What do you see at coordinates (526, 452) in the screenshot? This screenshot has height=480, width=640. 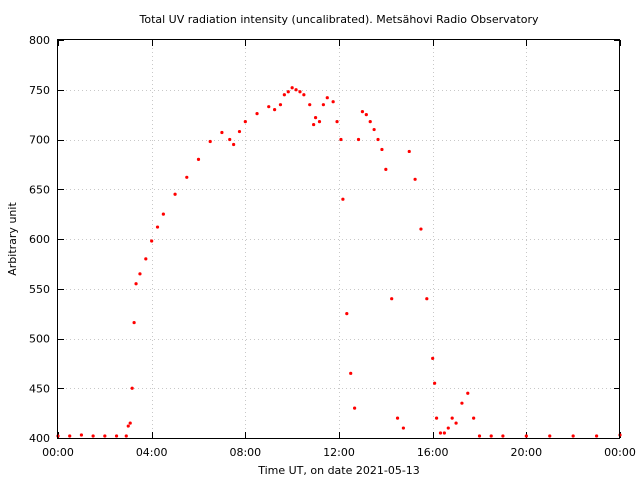 I see `x-tick-label: 20:00` at bounding box center [526, 452].